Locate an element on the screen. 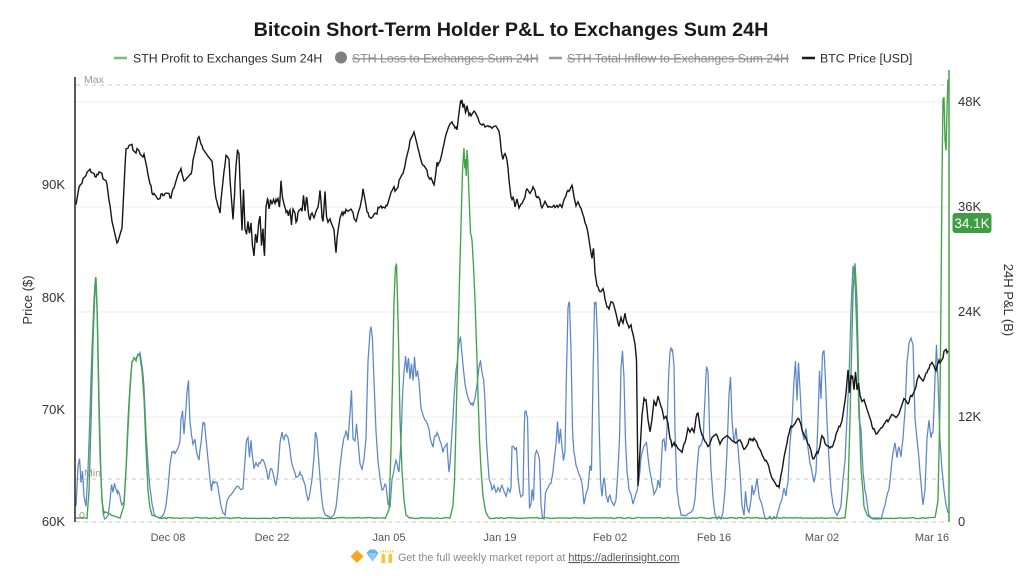 The width and height of the screenshot is (1024, 576). svg-text: Feb 02 is located at coordinates (610, 538).